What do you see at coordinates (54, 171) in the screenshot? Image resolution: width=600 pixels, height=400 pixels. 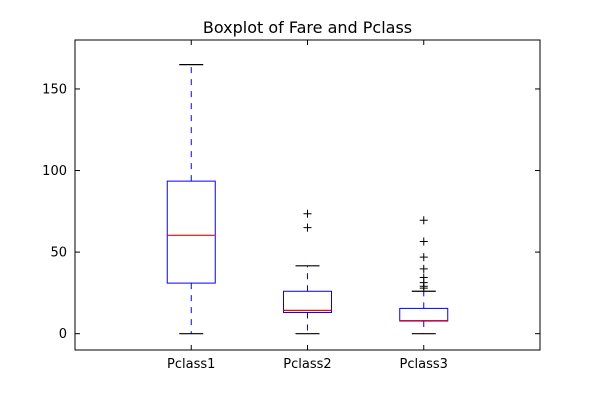 I see `y-tick-label: 100` at bounding box center [54, 171].